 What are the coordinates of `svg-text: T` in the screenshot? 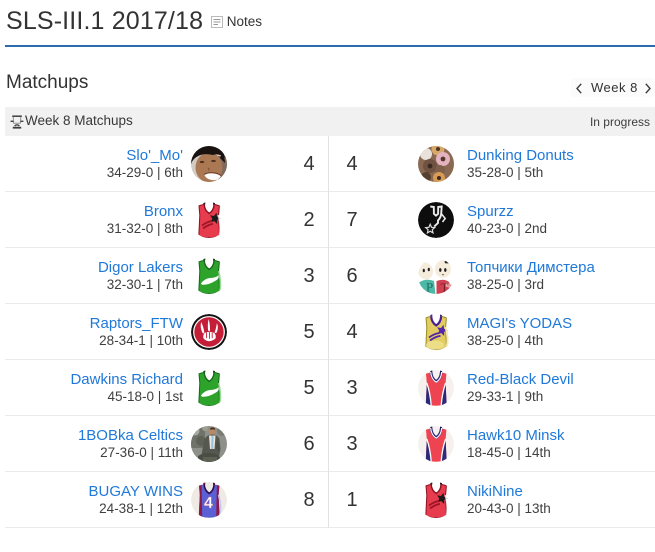 It's located at (445, 287).